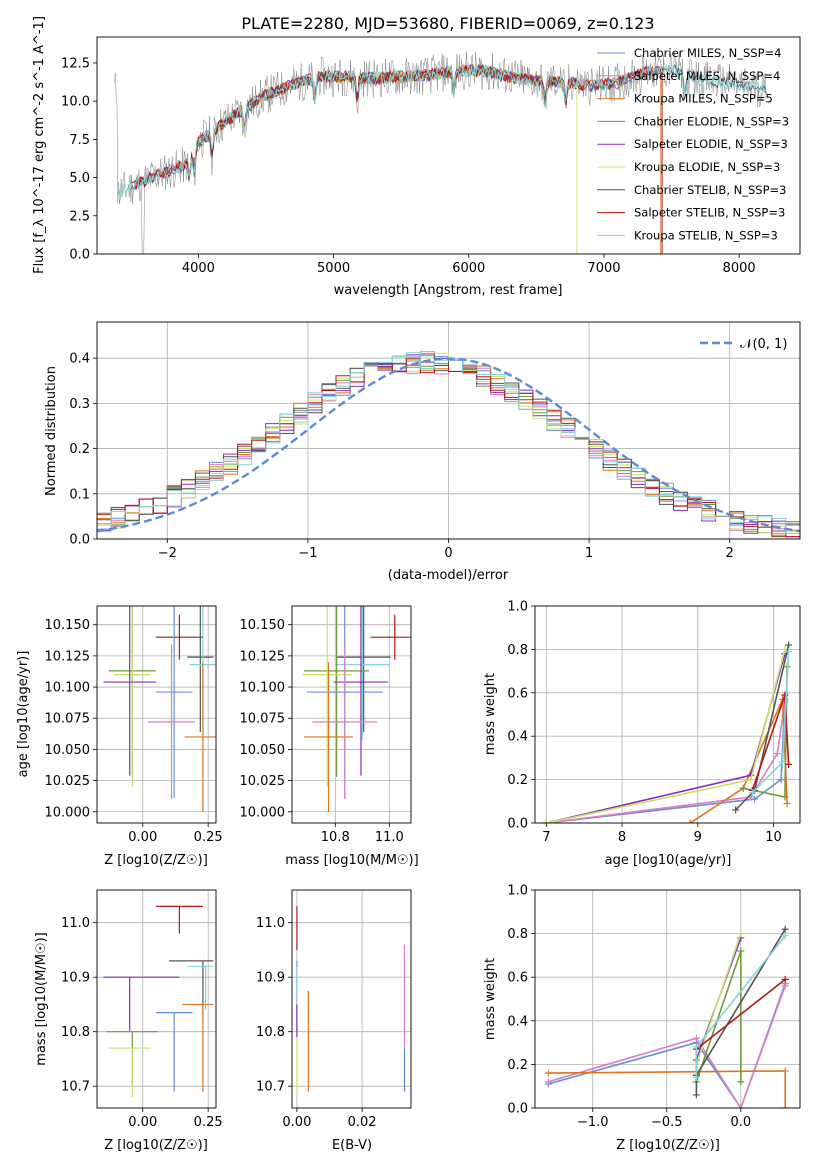  Describe the element at coordinates (362, 1122) in the screenshot. I see `x-tick-label: 0.02` at that location.